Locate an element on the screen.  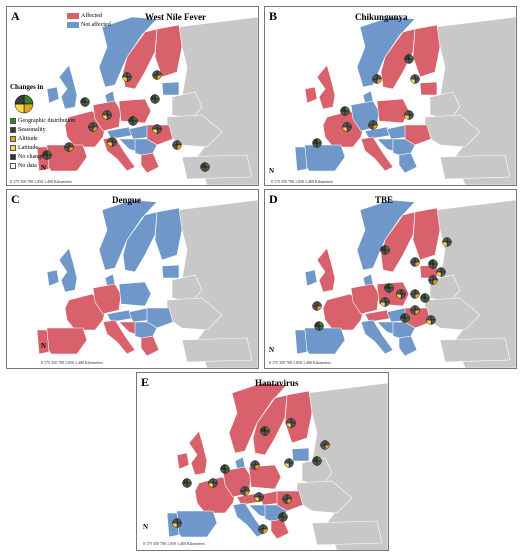
map-legend: Affected Not affected is located at coordinates (89, 21).